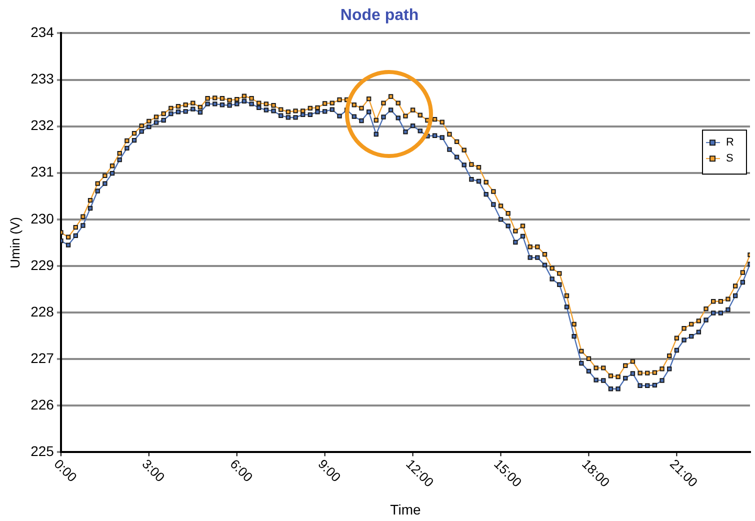  What do you see at coordinates (730, 158) in the screenshot?
I see `legend-label: S` at bounding box center [730, 158].